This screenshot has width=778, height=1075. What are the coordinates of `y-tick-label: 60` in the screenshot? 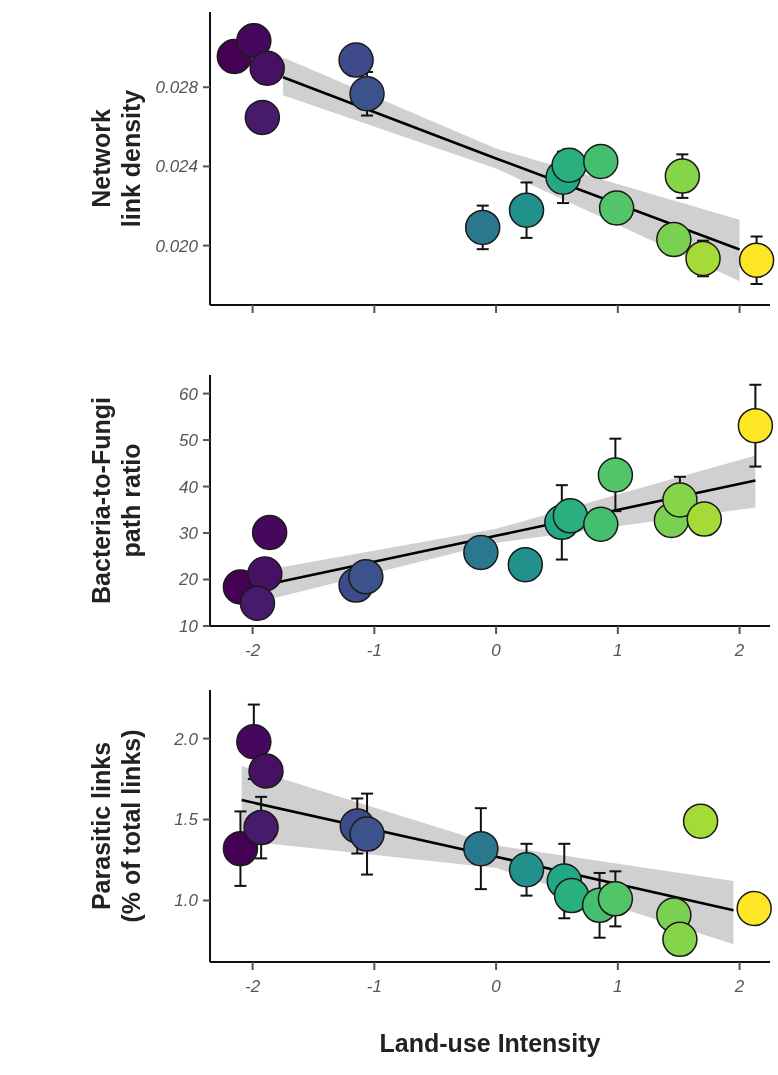 It's located at (189, 394).